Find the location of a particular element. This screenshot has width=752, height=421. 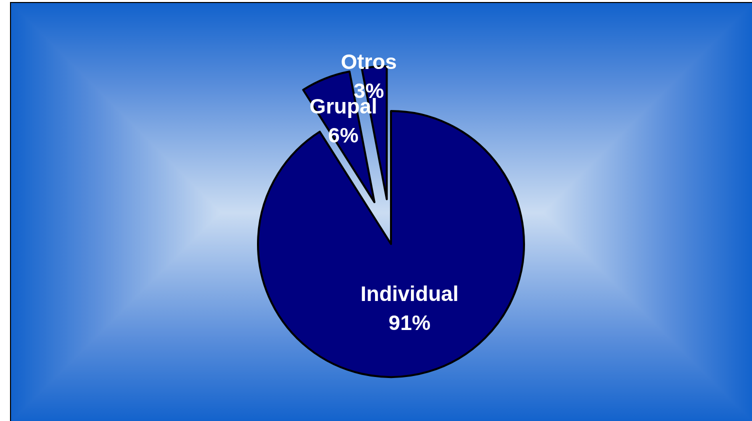

slice-label: Otros is located at coordinates (368, 62).